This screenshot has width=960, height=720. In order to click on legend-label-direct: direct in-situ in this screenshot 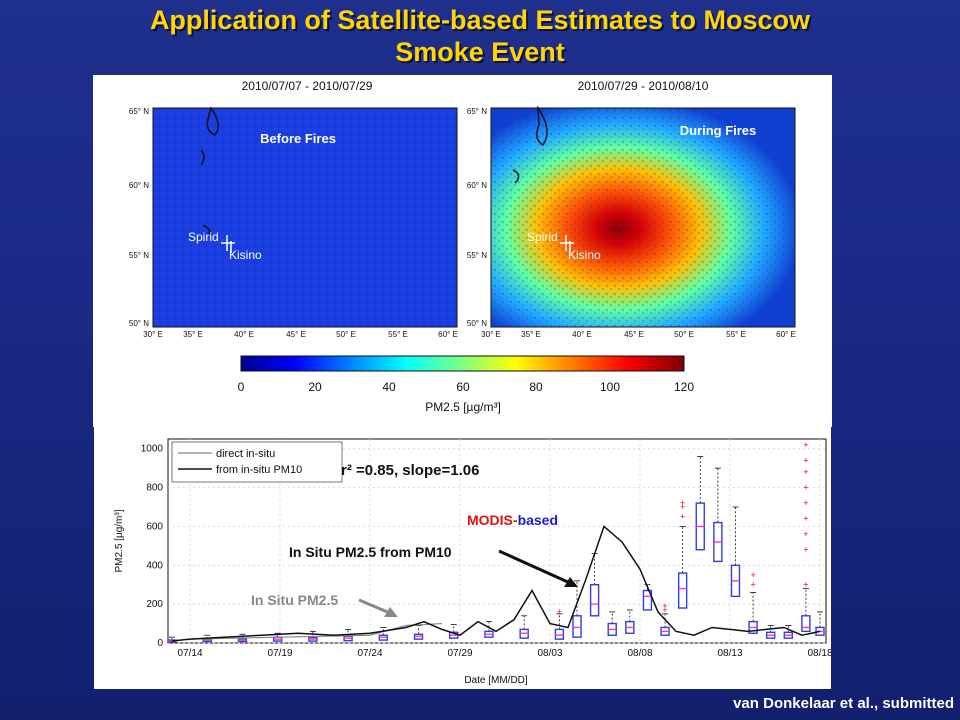, I will do `click(245, 454)`.